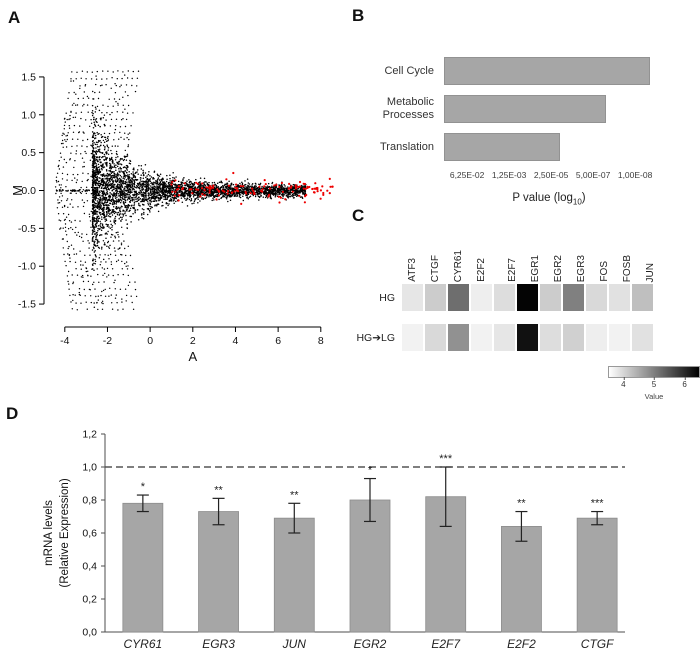  What do you see at coordinates (31, 191) in the screenshot?
I see `y-axis: 1.5 1.0 0.5 0.0 -0.5 -1.0 -1.5` at bounding box center [31, 191].